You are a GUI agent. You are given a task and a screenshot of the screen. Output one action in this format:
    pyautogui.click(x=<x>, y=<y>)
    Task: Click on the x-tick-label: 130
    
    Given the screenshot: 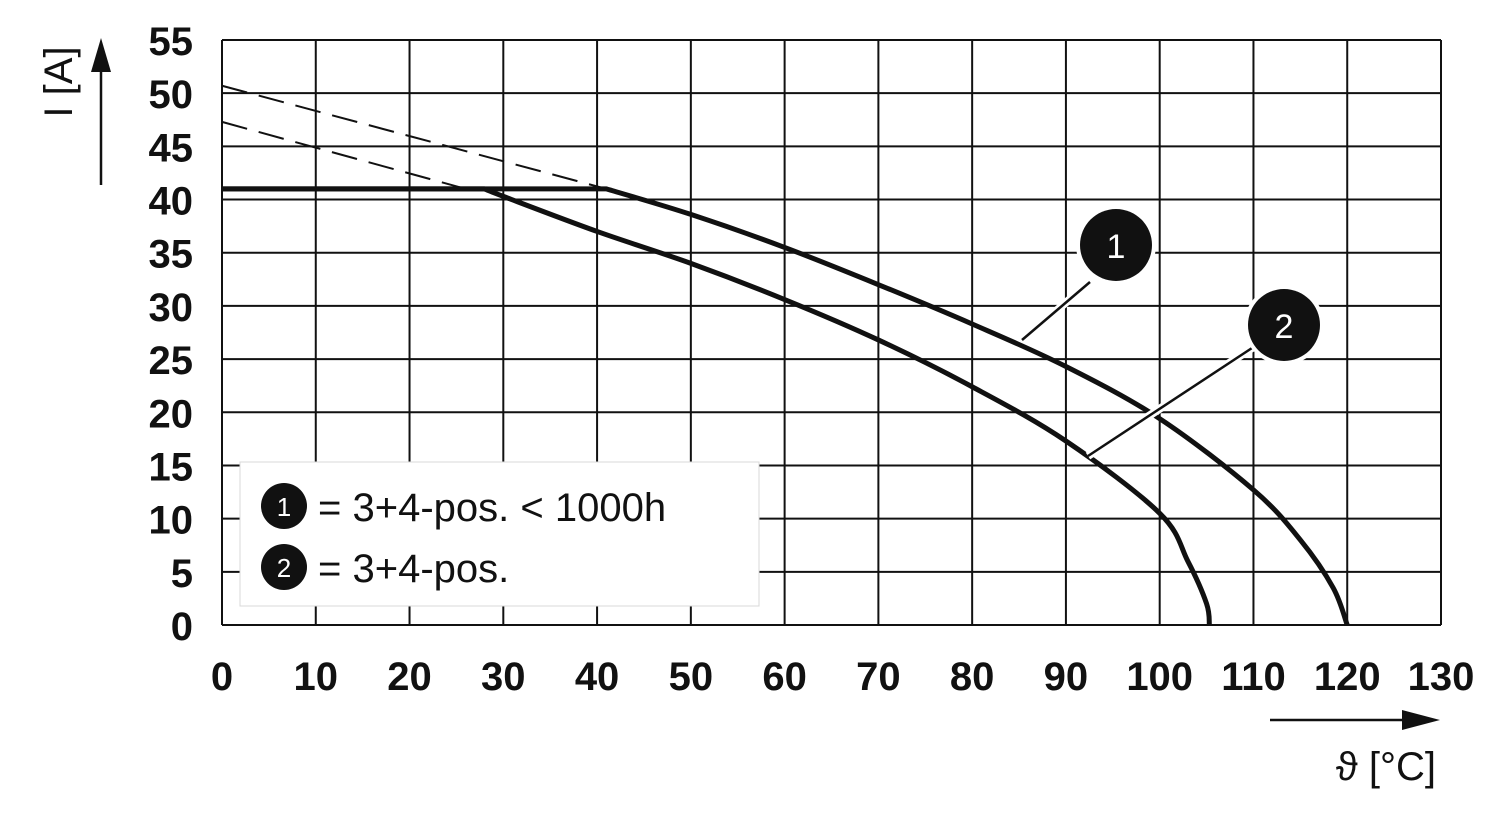 What is the action you would take?
    pyautogui.click(x=1441, y=677)
    